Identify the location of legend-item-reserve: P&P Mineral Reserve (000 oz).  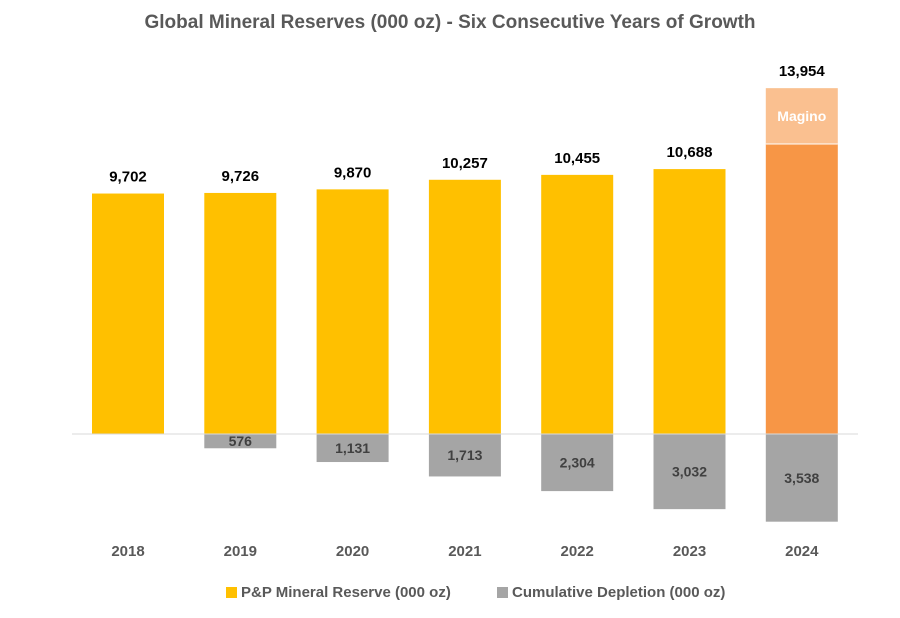
(338, 592).